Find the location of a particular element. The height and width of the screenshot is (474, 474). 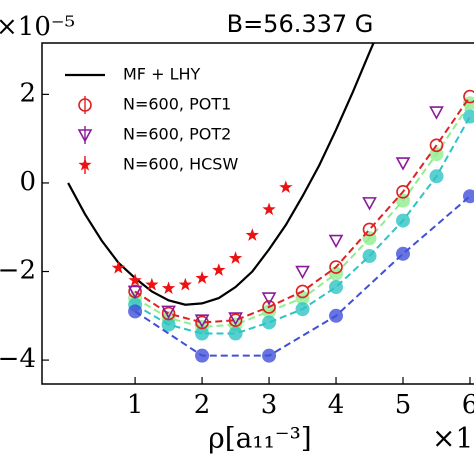

x-axis-label: ρ[a₁₁⁻³] is located at coordinates (259, 438).